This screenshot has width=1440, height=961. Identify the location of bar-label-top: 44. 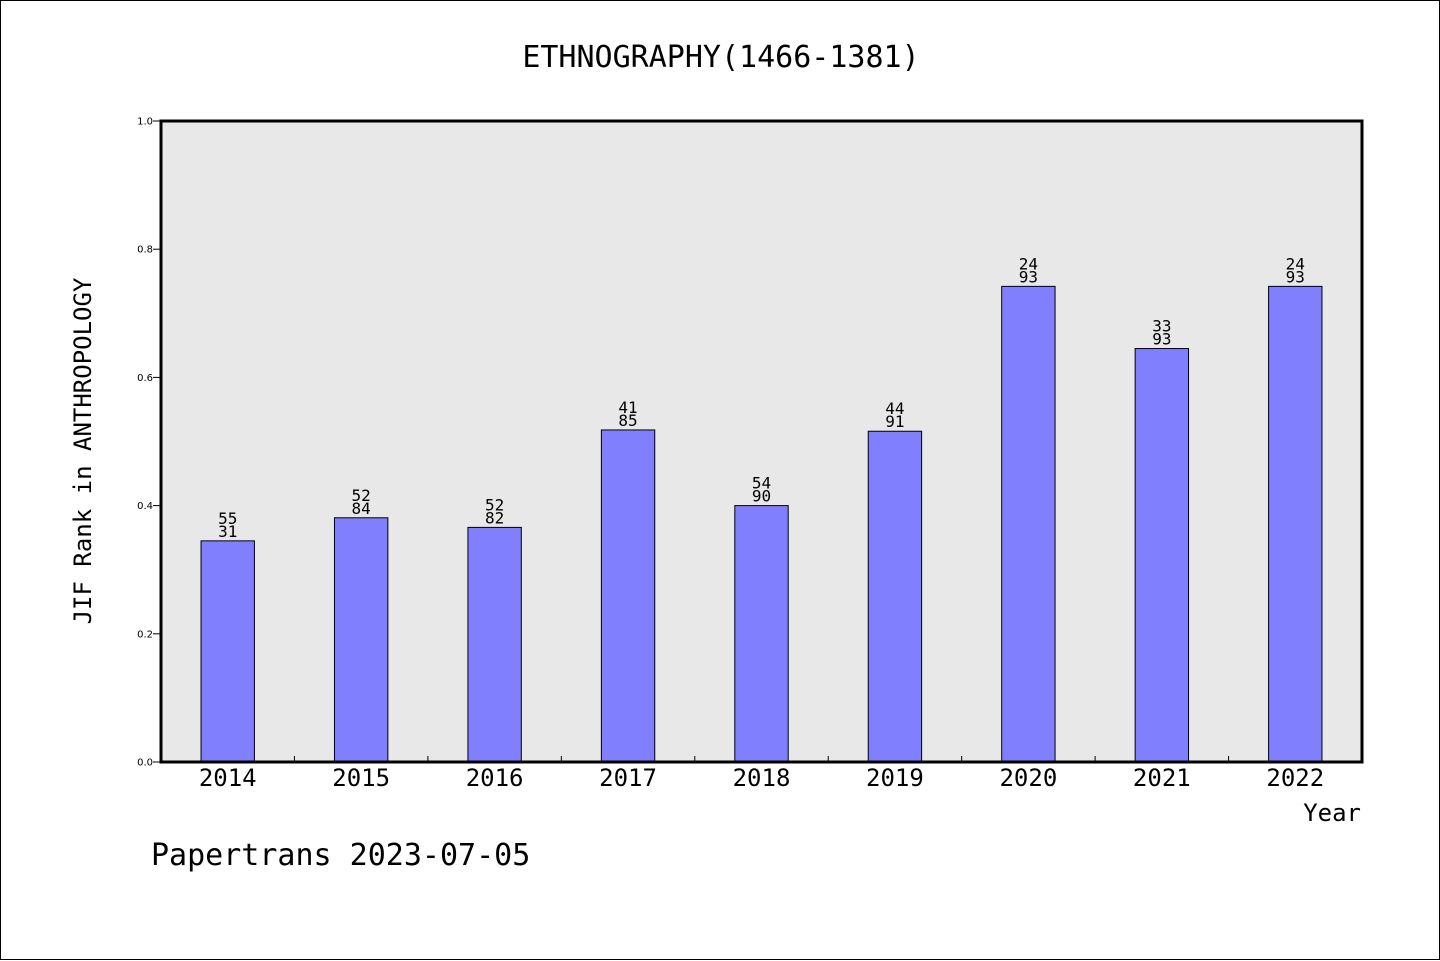
(894, 408).